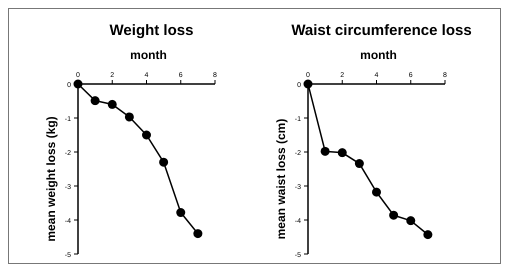  What do you see at coordinates (51, 179) in the screenshot?
I see `y-axis-title: mean weight loss (kg)` at bounding box center [51, 179].